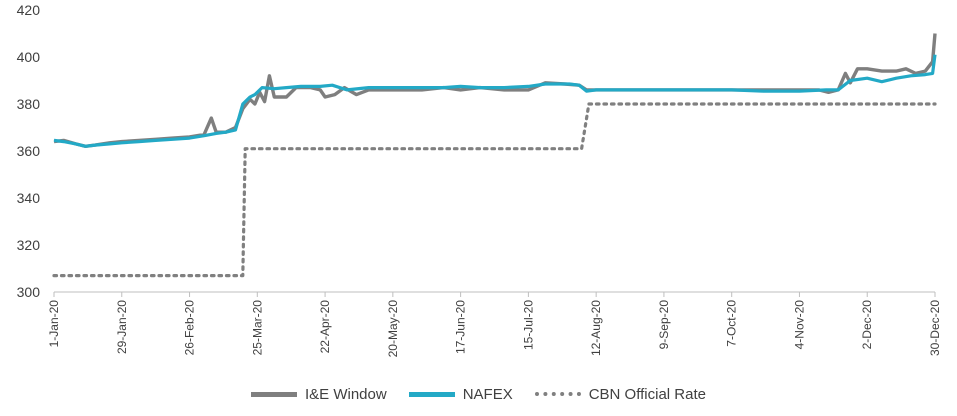 Image resolution: width=957 pixels, height=416 pixels. I want to click on legend-item-cbn-official-rate: CBN Official Rate, so click(620, 394).